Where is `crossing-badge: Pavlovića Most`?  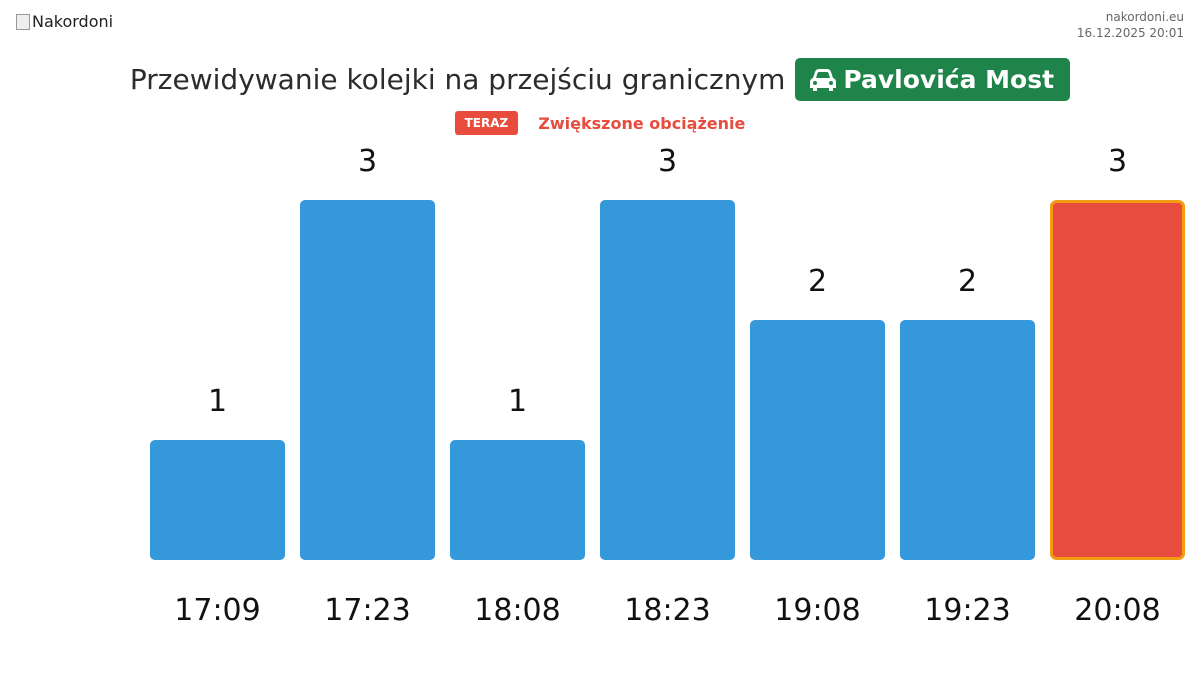 crossing-badge: Pavlovića Most is located at coordinates (933, 79).